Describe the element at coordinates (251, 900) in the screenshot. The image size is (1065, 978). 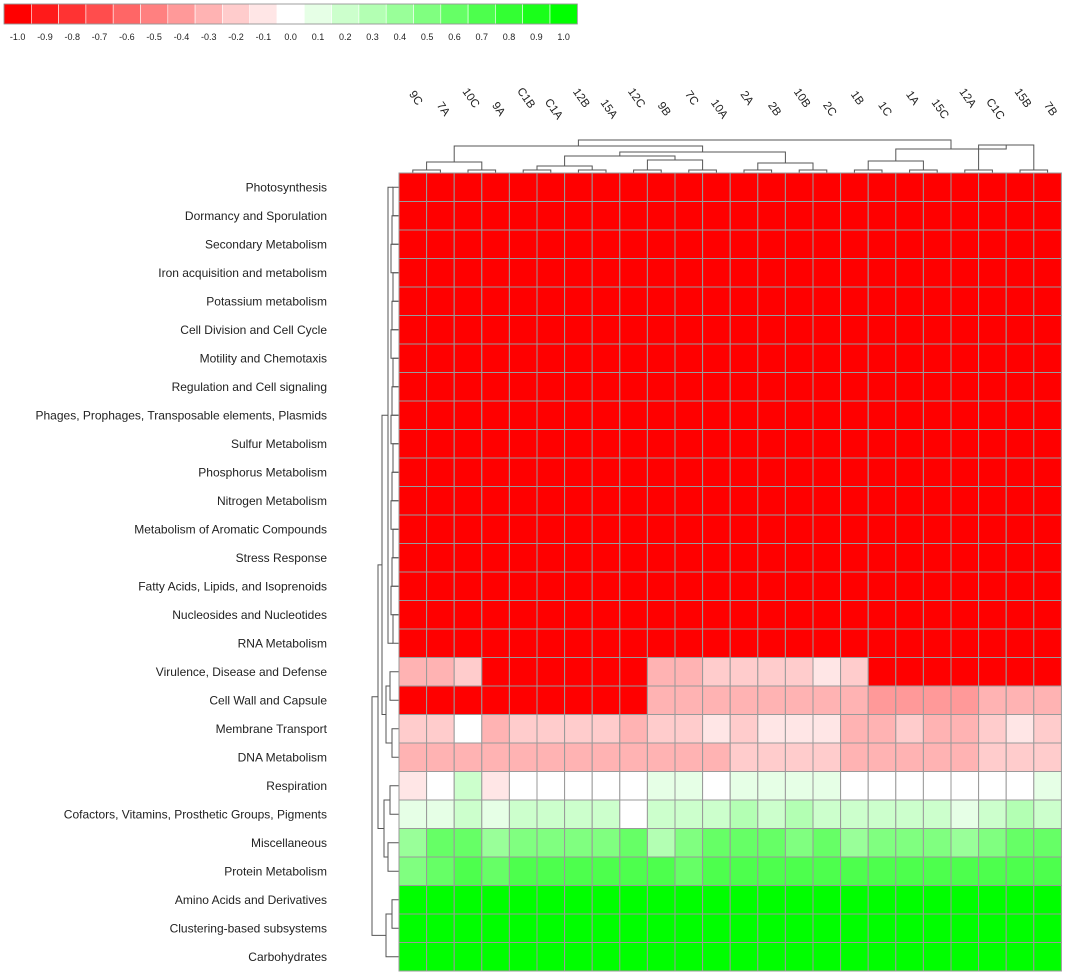
I see `row-label: Amino Acids and Derivatives` at that location.